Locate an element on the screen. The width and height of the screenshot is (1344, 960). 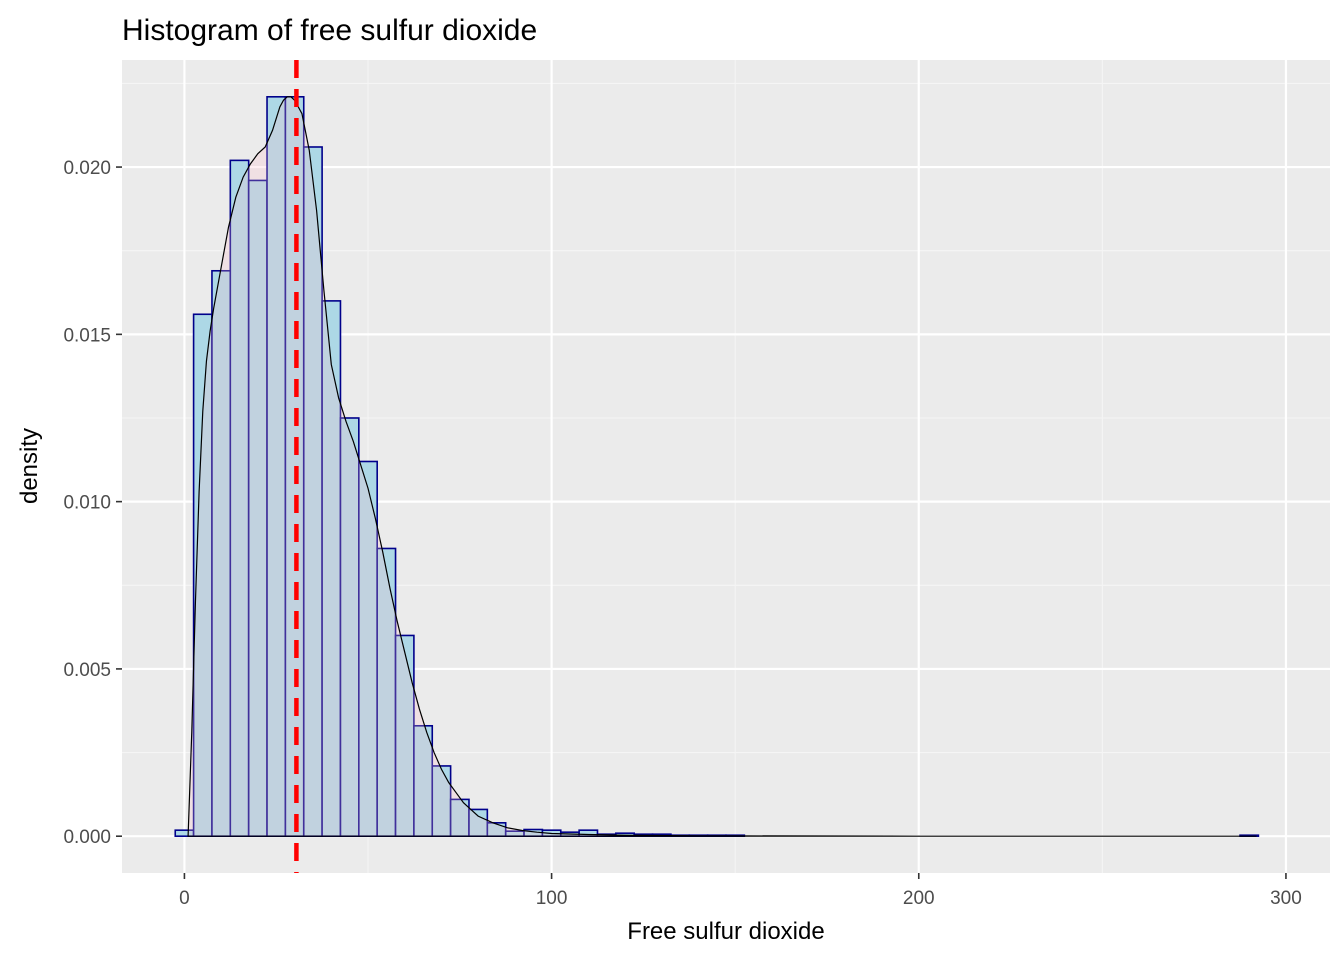
x-tick-label: 100 is located at coordinates (552, 898).